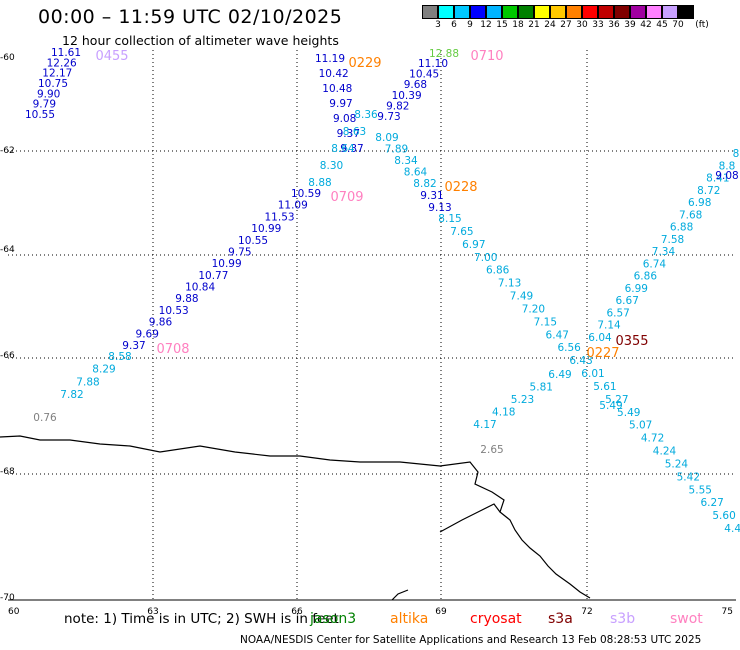  Describe the element at coordinates (616, 400) in the screenshot. I see `wave-height-value: 5.27` at that location.